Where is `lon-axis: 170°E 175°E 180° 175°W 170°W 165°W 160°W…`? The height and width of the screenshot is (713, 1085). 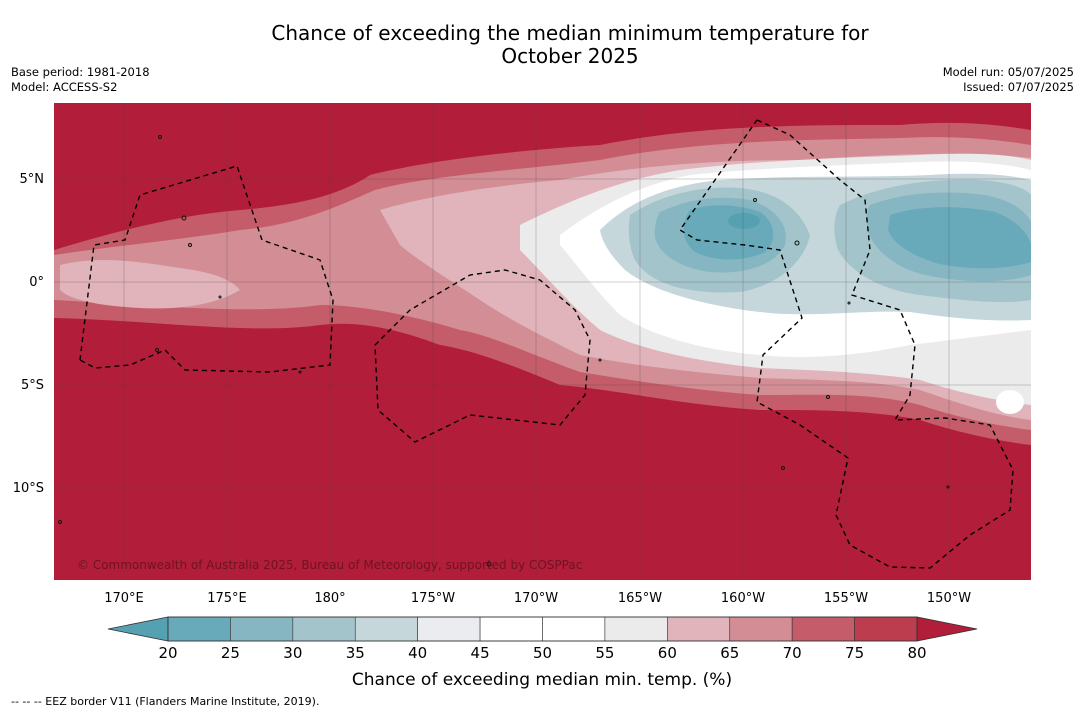
lon-axis: 170°E 175°E 180° 175°W 170°W 165°W 160°W… is located at coordinates (537, 598).